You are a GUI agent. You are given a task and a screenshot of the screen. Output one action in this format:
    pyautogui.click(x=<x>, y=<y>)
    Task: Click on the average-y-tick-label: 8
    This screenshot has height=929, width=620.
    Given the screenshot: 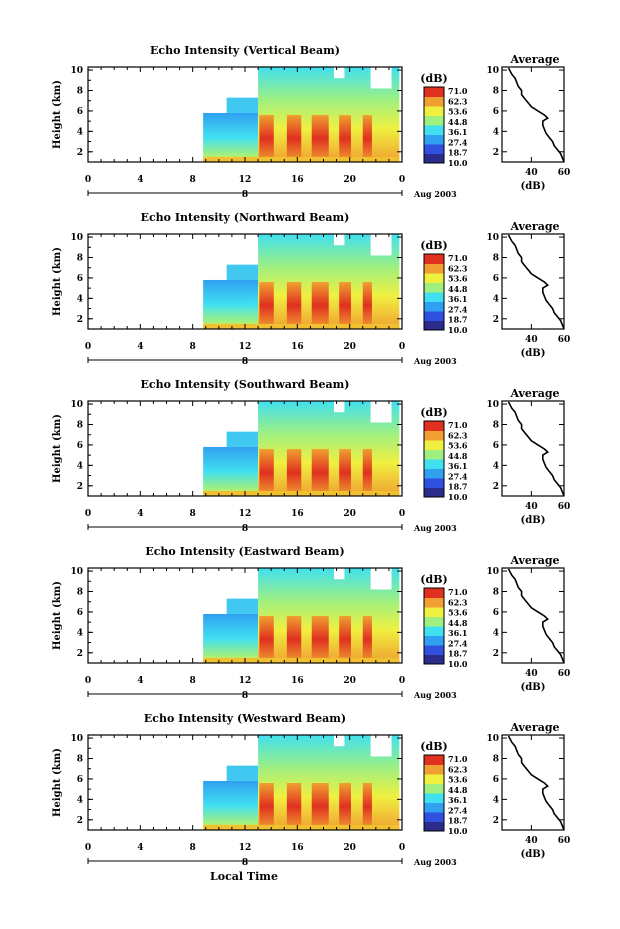 What is the action you would take?
    pyautogui.click(x=496, y=91)
    